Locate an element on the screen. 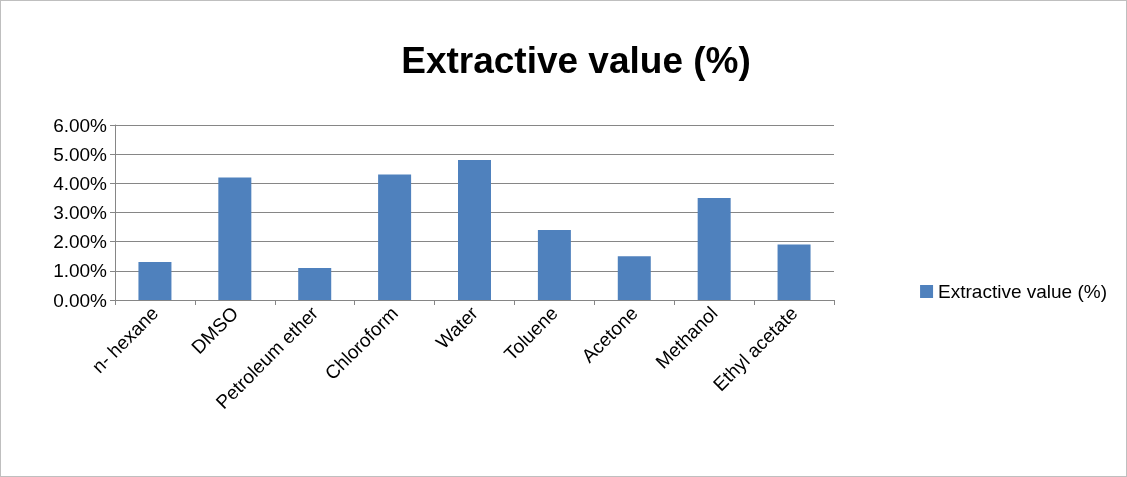  y-tick-label: 4.00% is located at coordinates (80, 183).